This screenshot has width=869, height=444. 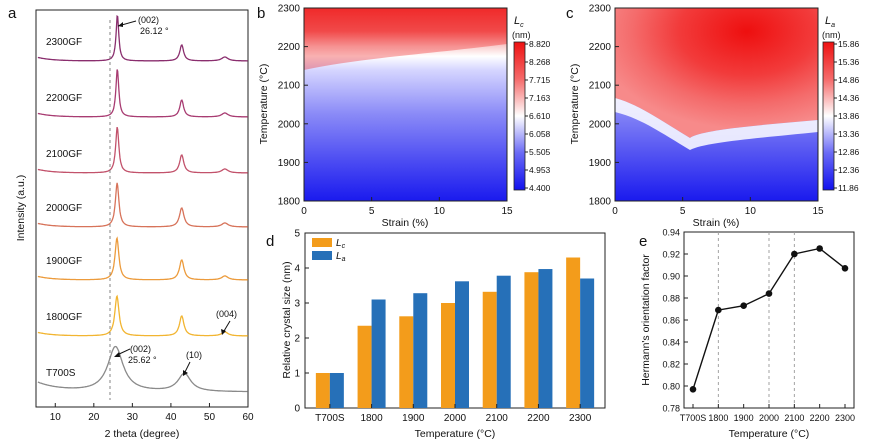 What do you see at coordinates (830, 22) in the screenshot?
I see `panel-c-colorbar-title: La` at bounding box center [830, 22].